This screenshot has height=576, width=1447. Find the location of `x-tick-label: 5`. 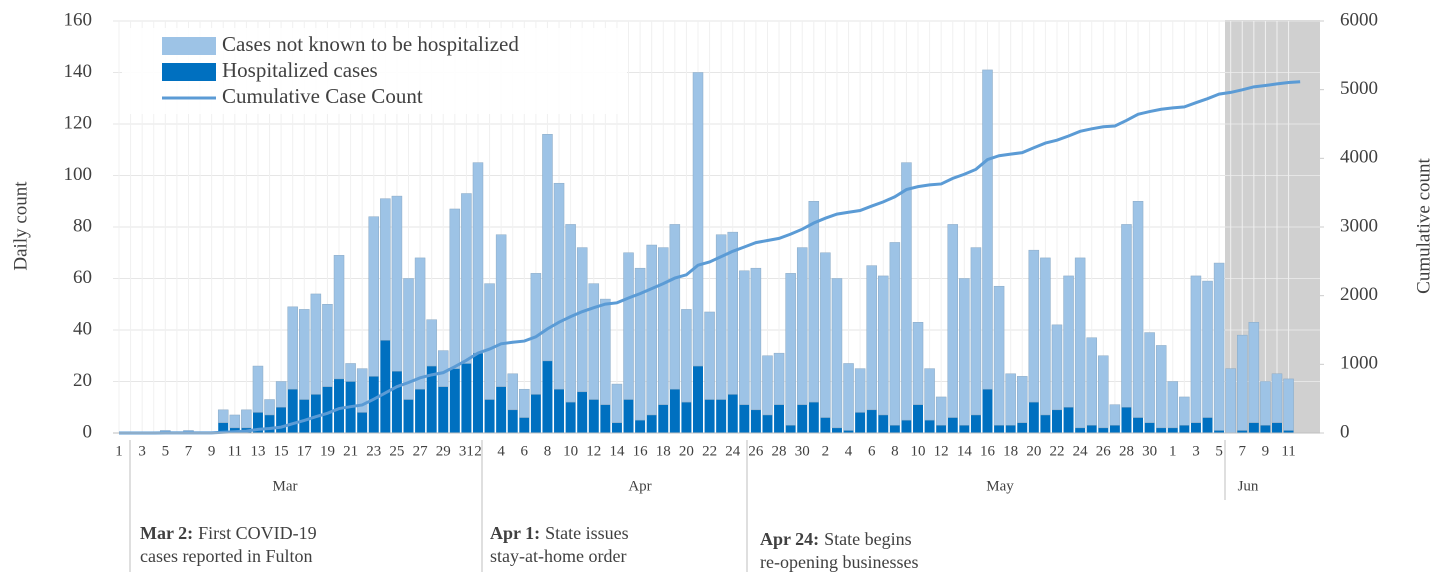

x-tick-label: 5 is located at coordinates (1219, 451).